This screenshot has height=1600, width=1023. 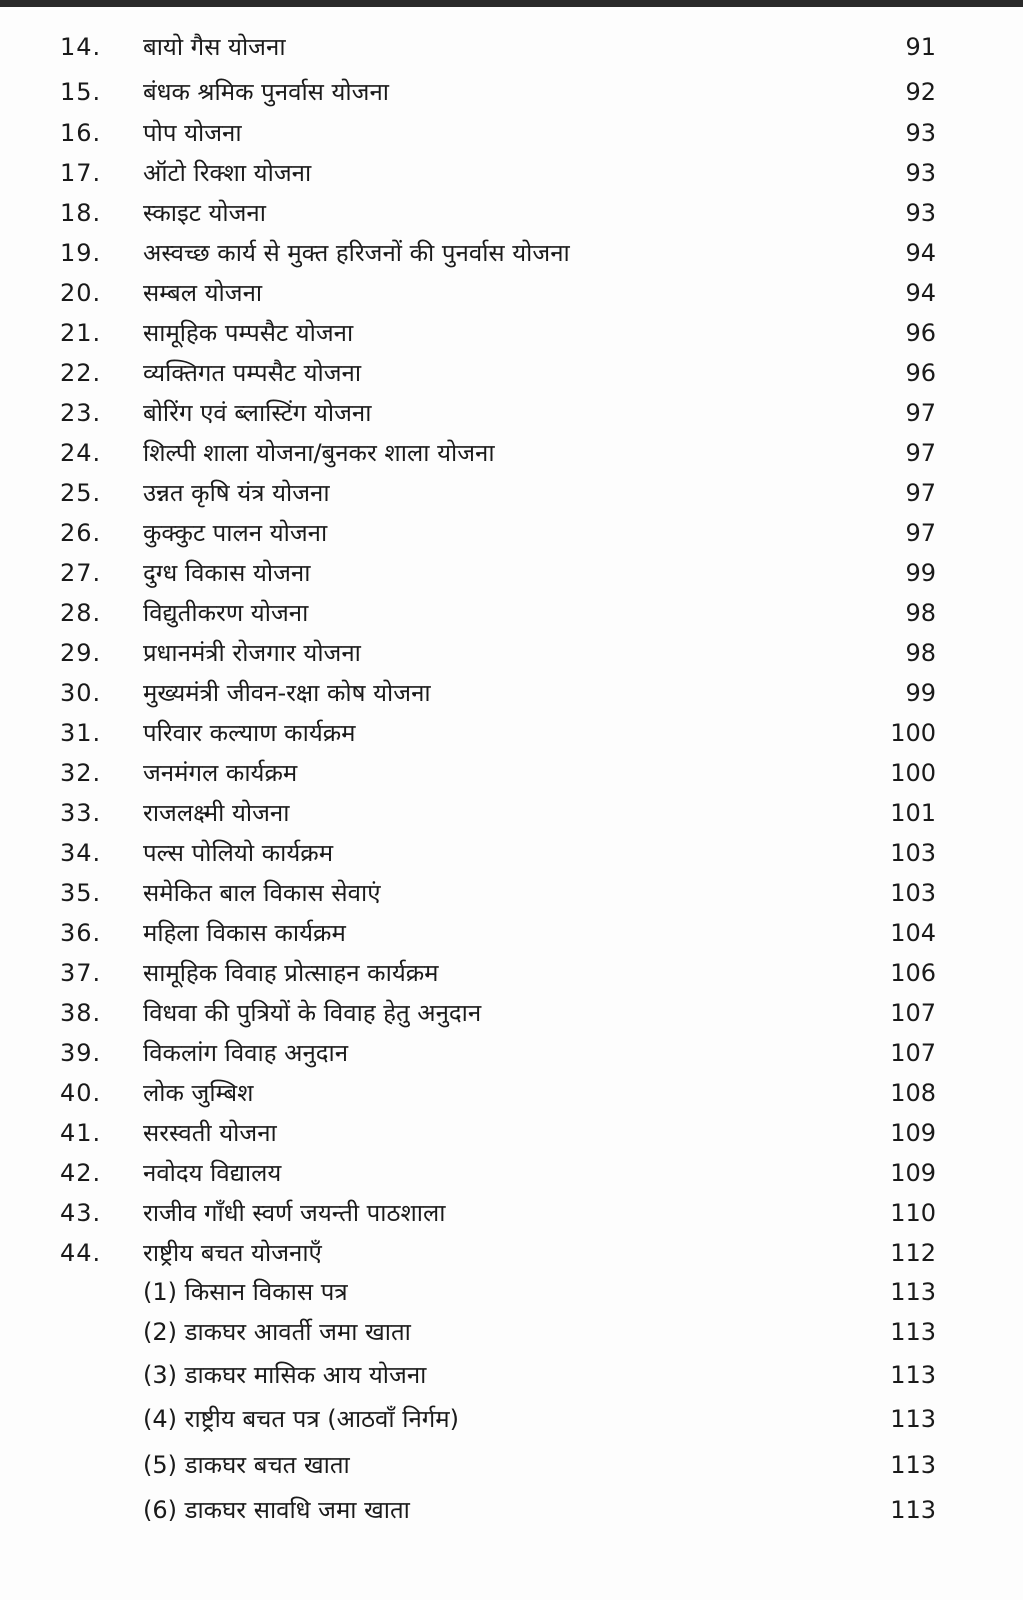 I want to click on sub-entry-title: (3) डाकघर मासिक आय योजना, so click(x=285, y=1375).